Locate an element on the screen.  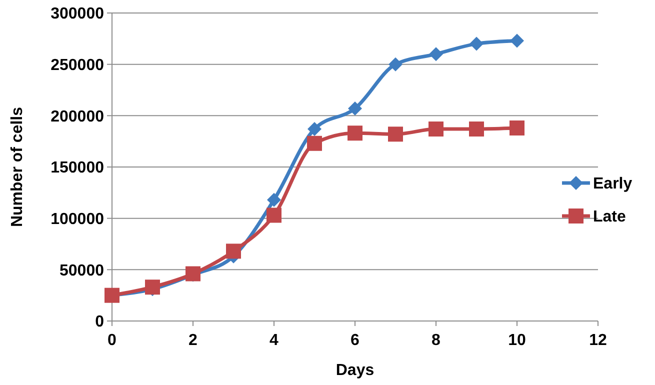
x-tick-label: 4 is located at coordinates (274, 340).